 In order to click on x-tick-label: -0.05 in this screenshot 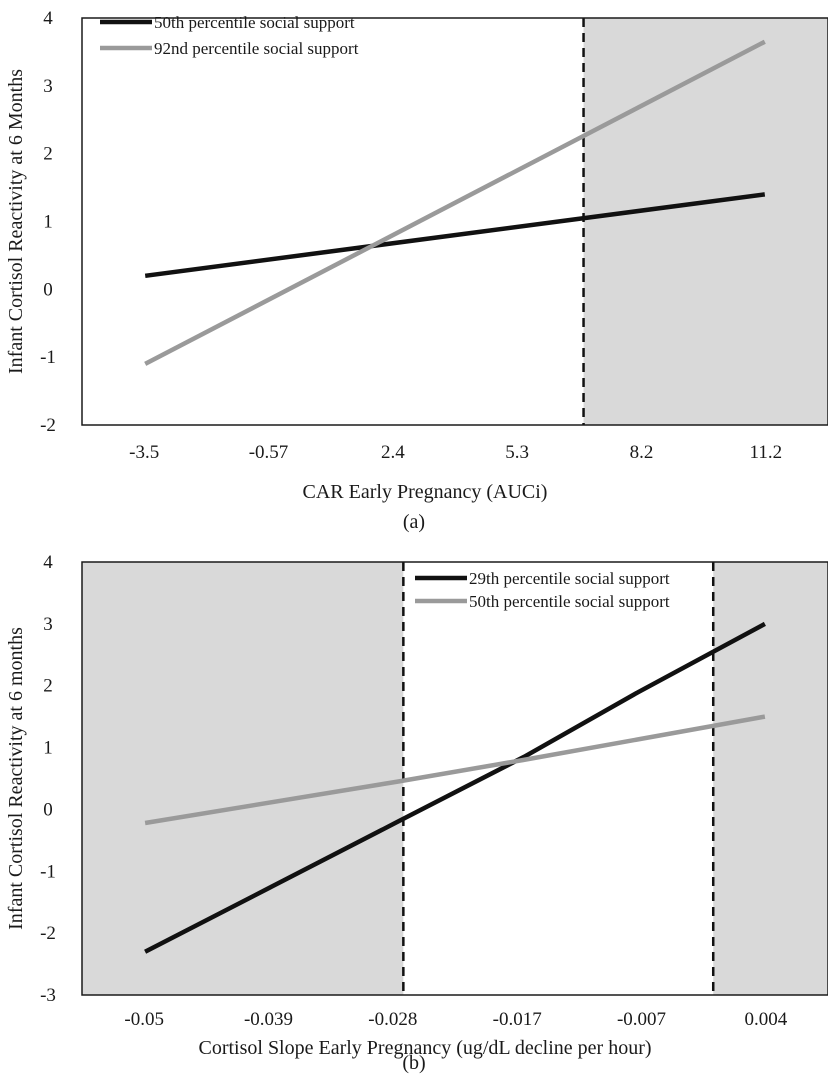, I will do `click(144, 1019)`.